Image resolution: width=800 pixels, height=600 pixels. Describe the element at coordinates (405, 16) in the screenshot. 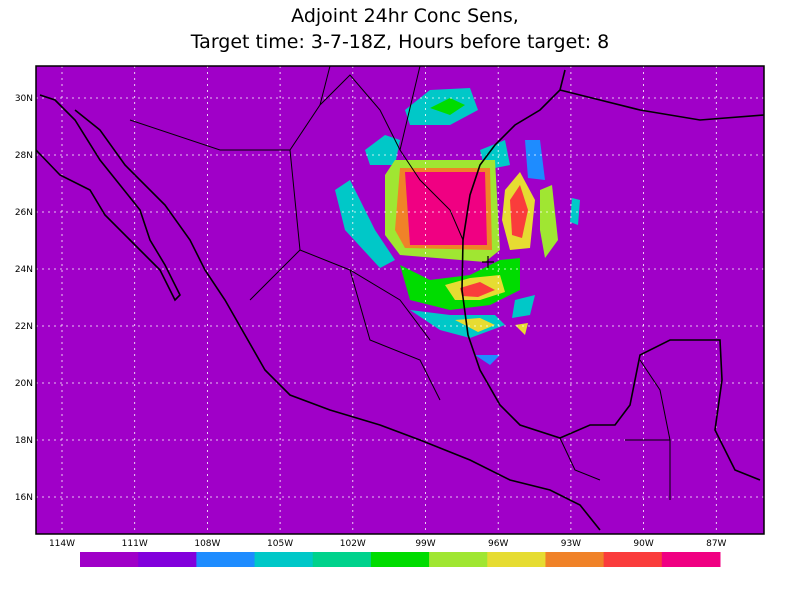

I see `title-line: Adjoint 24hr Conc Sens,` at that location.